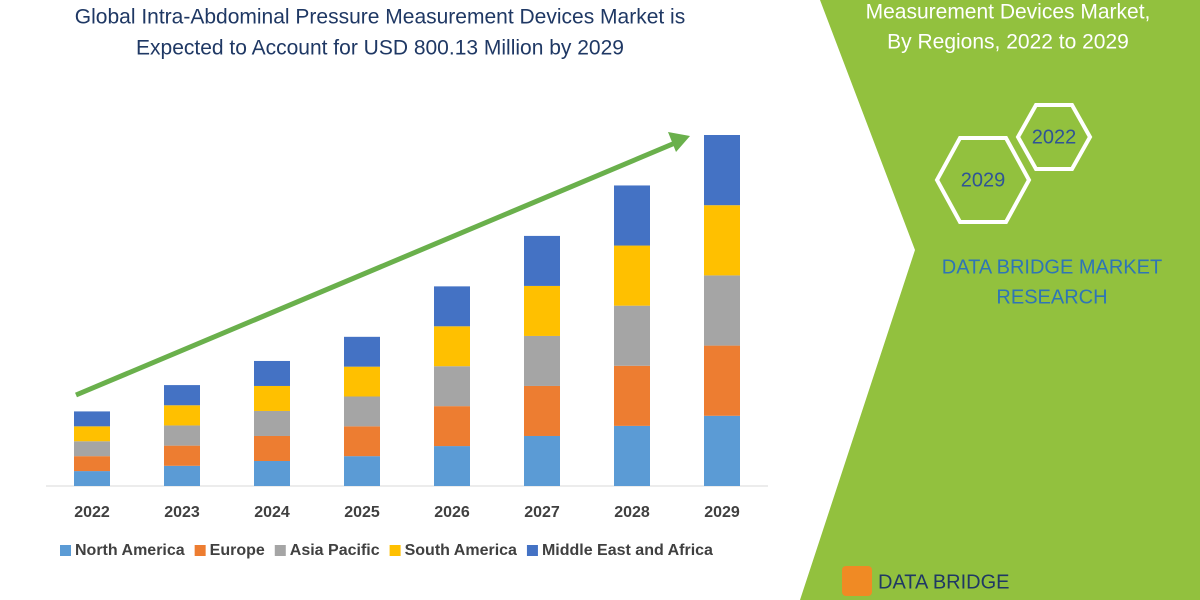 The width and height of the screenshot is (1200, 600). Describe the element at coordinates (182, 512) in the screenshot. I see `x-tick-label: 2023` at that location.